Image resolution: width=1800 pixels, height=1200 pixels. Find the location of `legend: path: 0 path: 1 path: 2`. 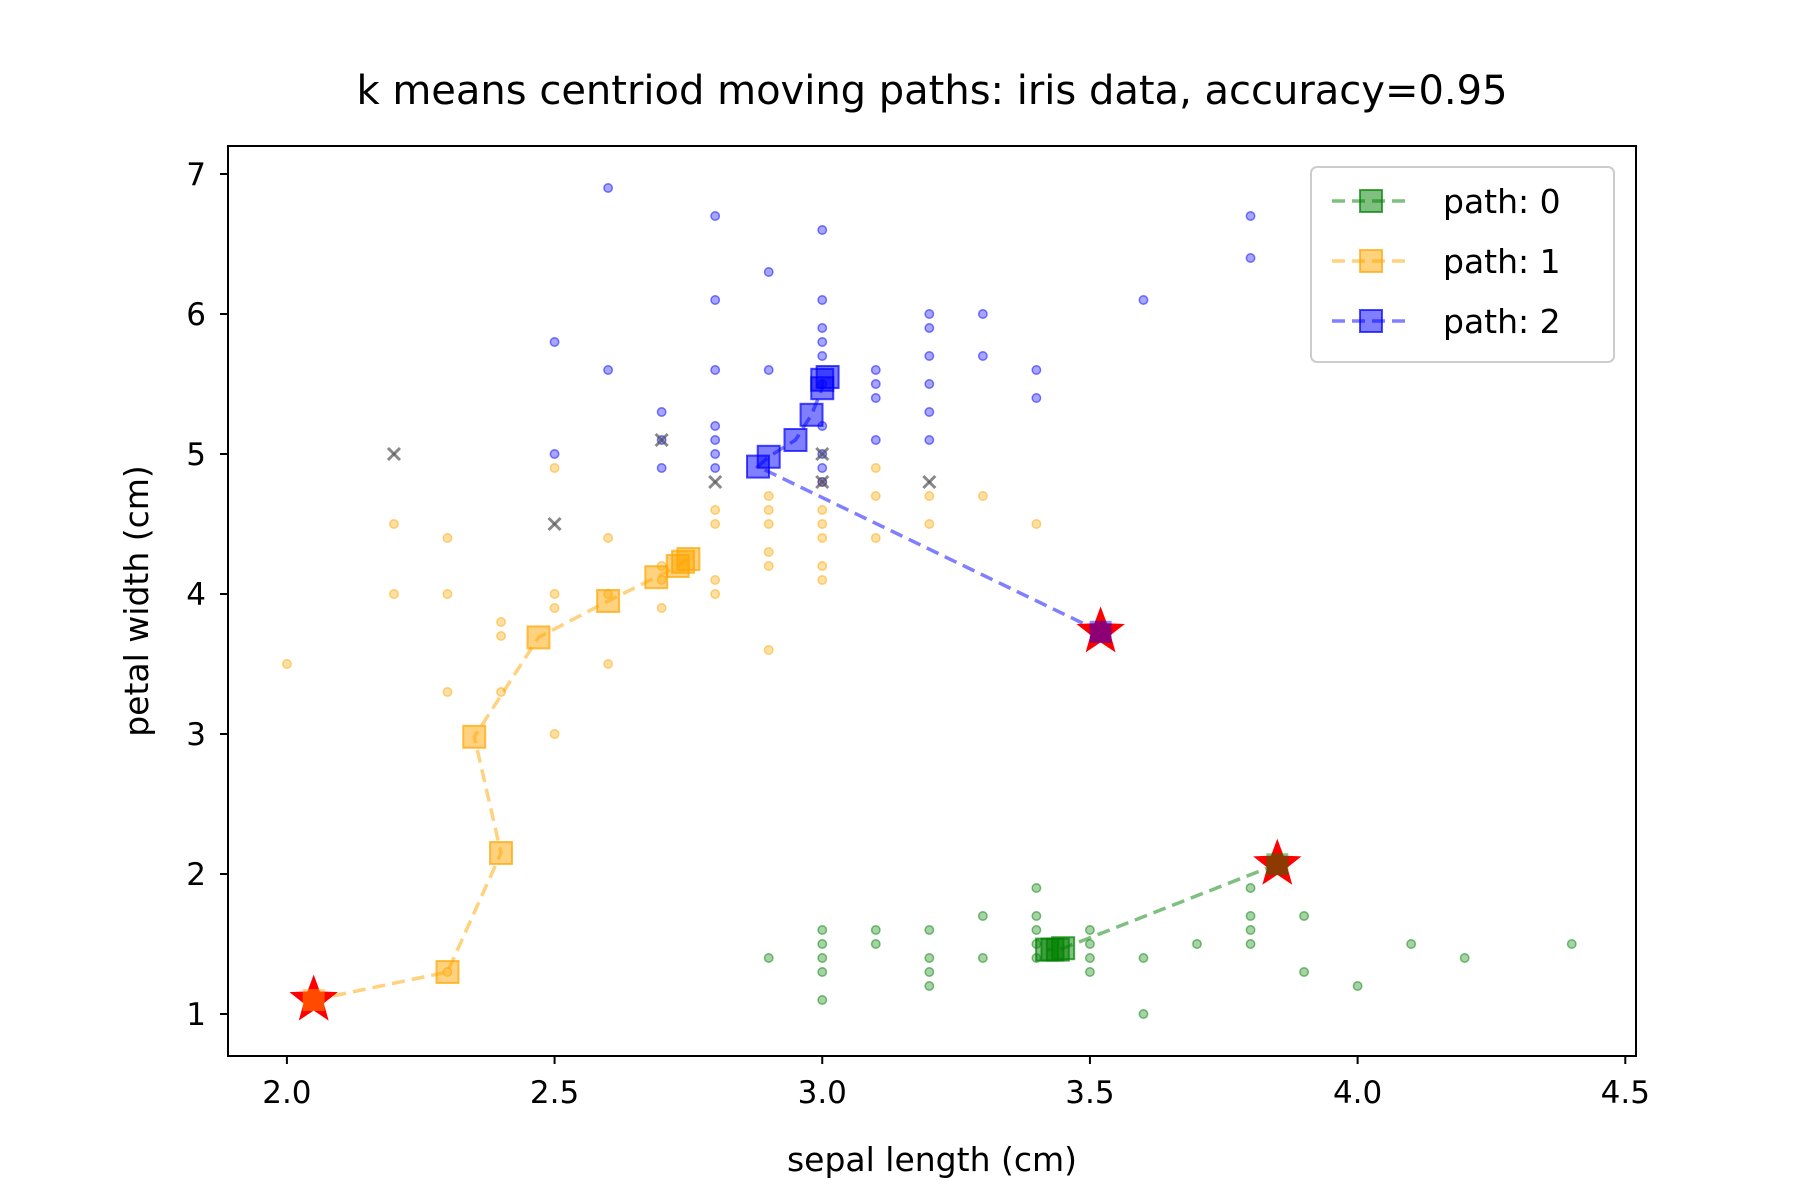

legend: path: 0 path: 1 path: 2 is located at coordinates (1462, 264).